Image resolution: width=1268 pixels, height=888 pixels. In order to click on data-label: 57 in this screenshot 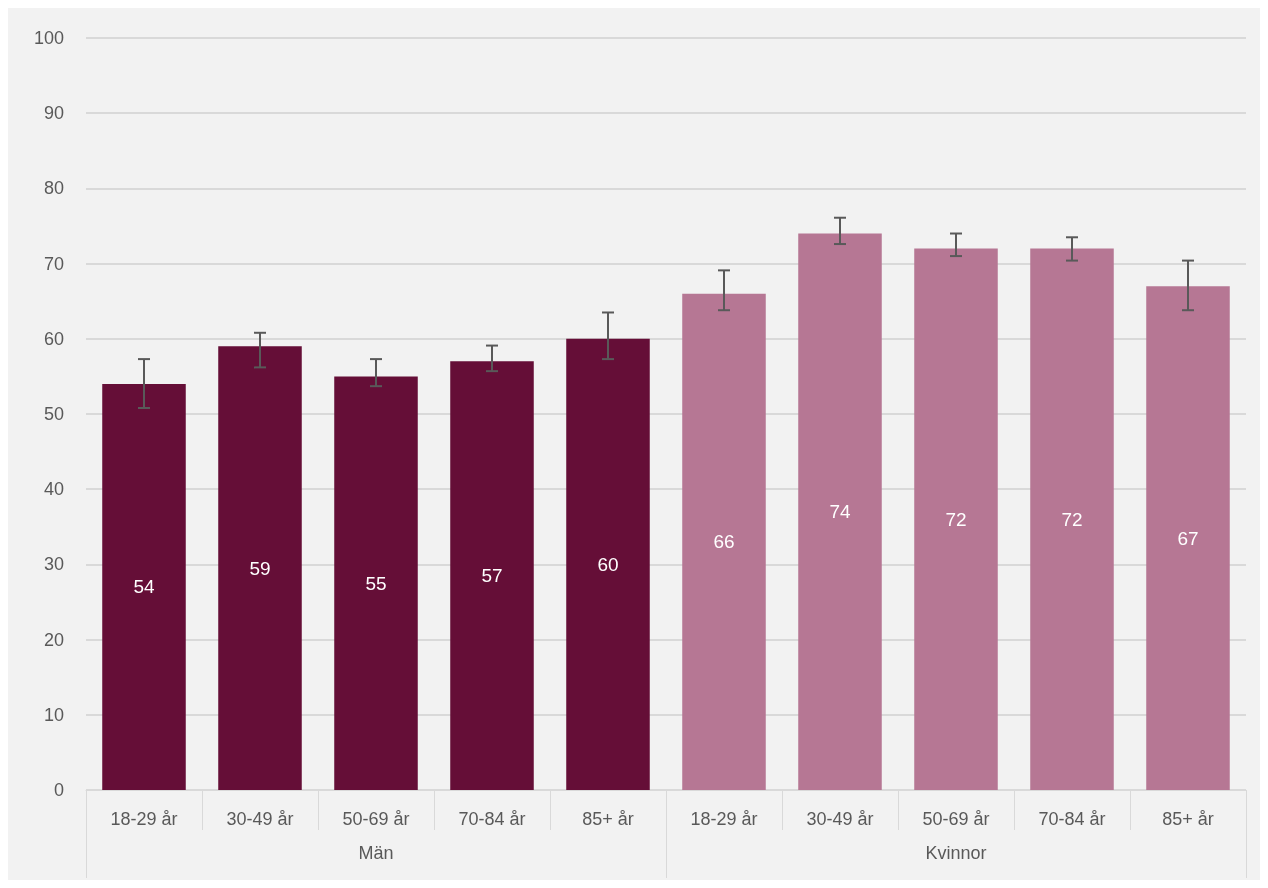, I will do `click(492, 576)`.